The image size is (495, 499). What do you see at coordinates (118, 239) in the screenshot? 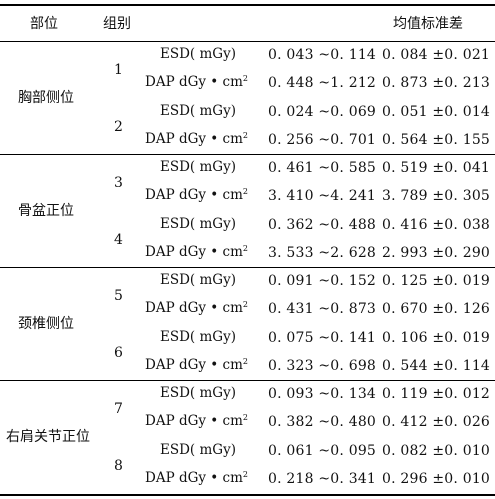
I see `group-number: 4` at bounding box center [118, 239].